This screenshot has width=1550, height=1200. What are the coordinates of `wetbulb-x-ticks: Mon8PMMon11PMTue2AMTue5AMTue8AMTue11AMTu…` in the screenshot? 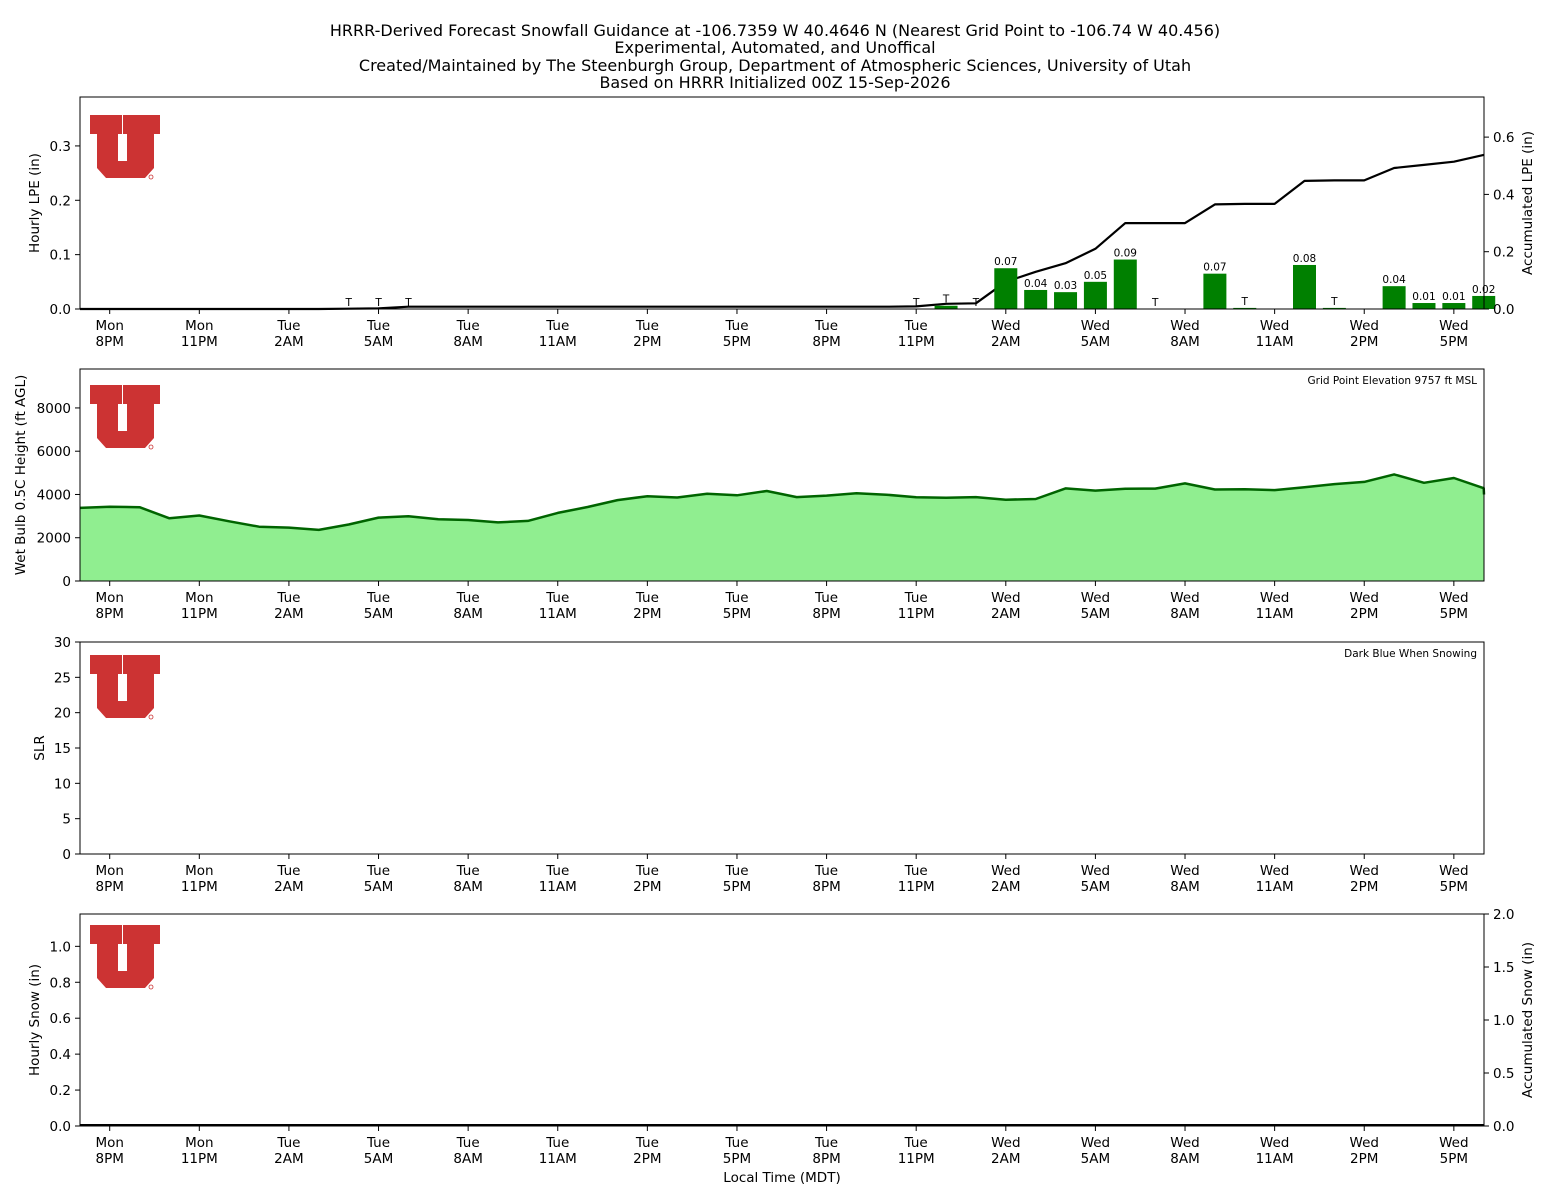 It's located at (782, 601).